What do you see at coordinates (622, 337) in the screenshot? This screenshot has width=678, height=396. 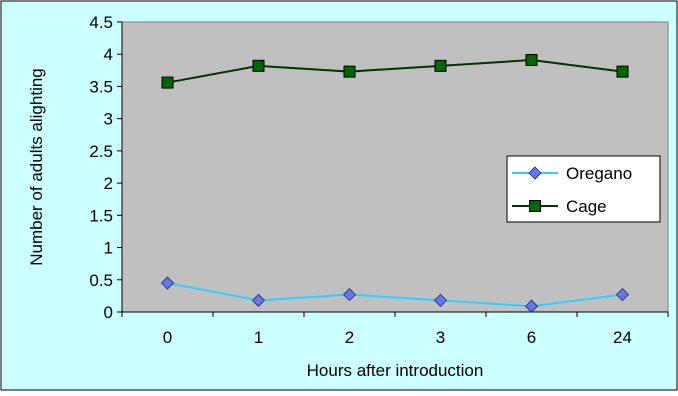 I see `x-tick-label: 24` at bounding box center [622, 337].